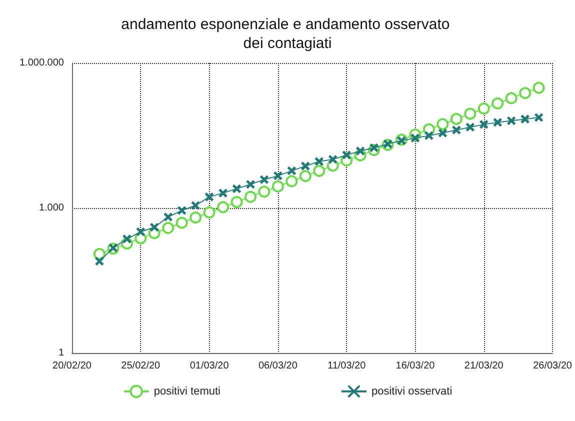 The width and height of the screenshot is (575, 421). What do you see at coordinates (484, 366) in the screenshot?
I see `x-tick-label: 21/03/20` at bounding box center [484, 366].